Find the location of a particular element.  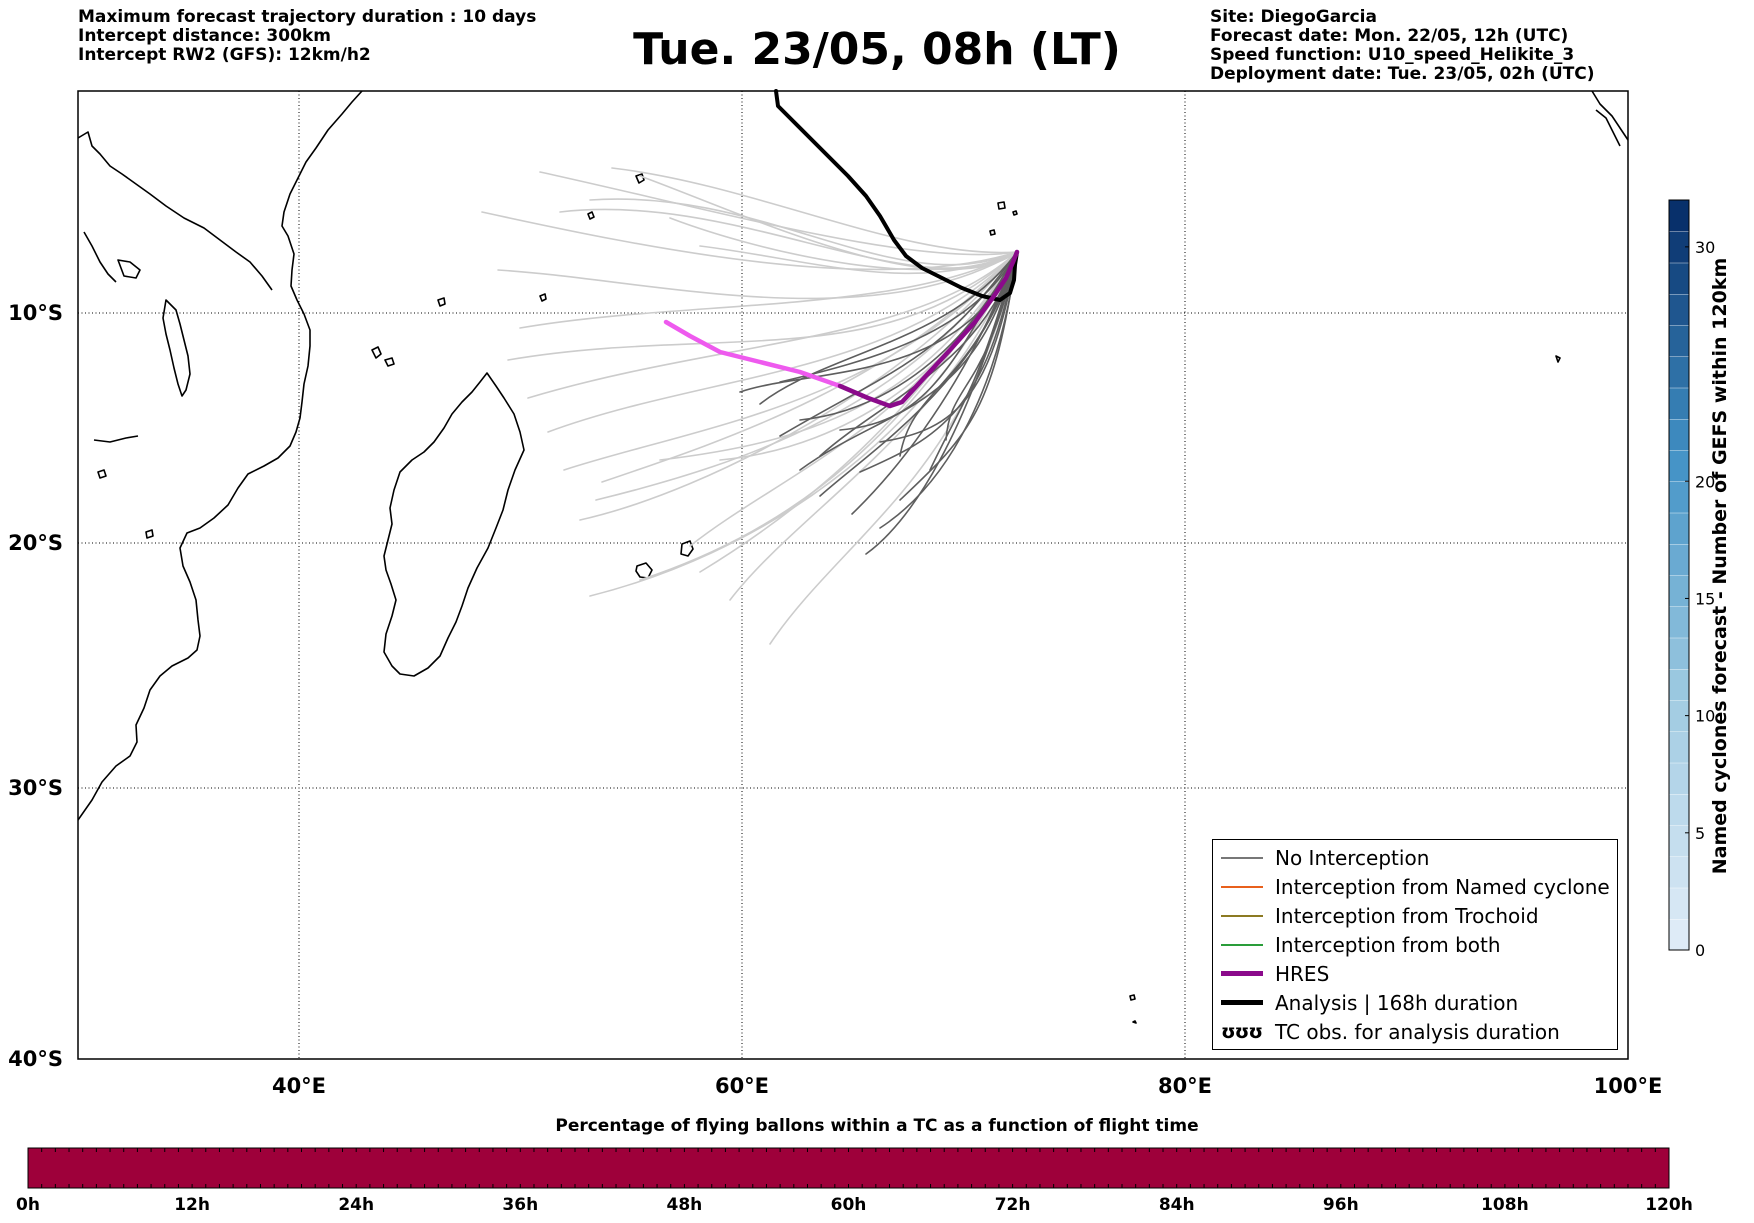

deployment-date-text: Deployment date: Tue. 23/05, 02h (UTC) is located at coordinates (1402, 74).